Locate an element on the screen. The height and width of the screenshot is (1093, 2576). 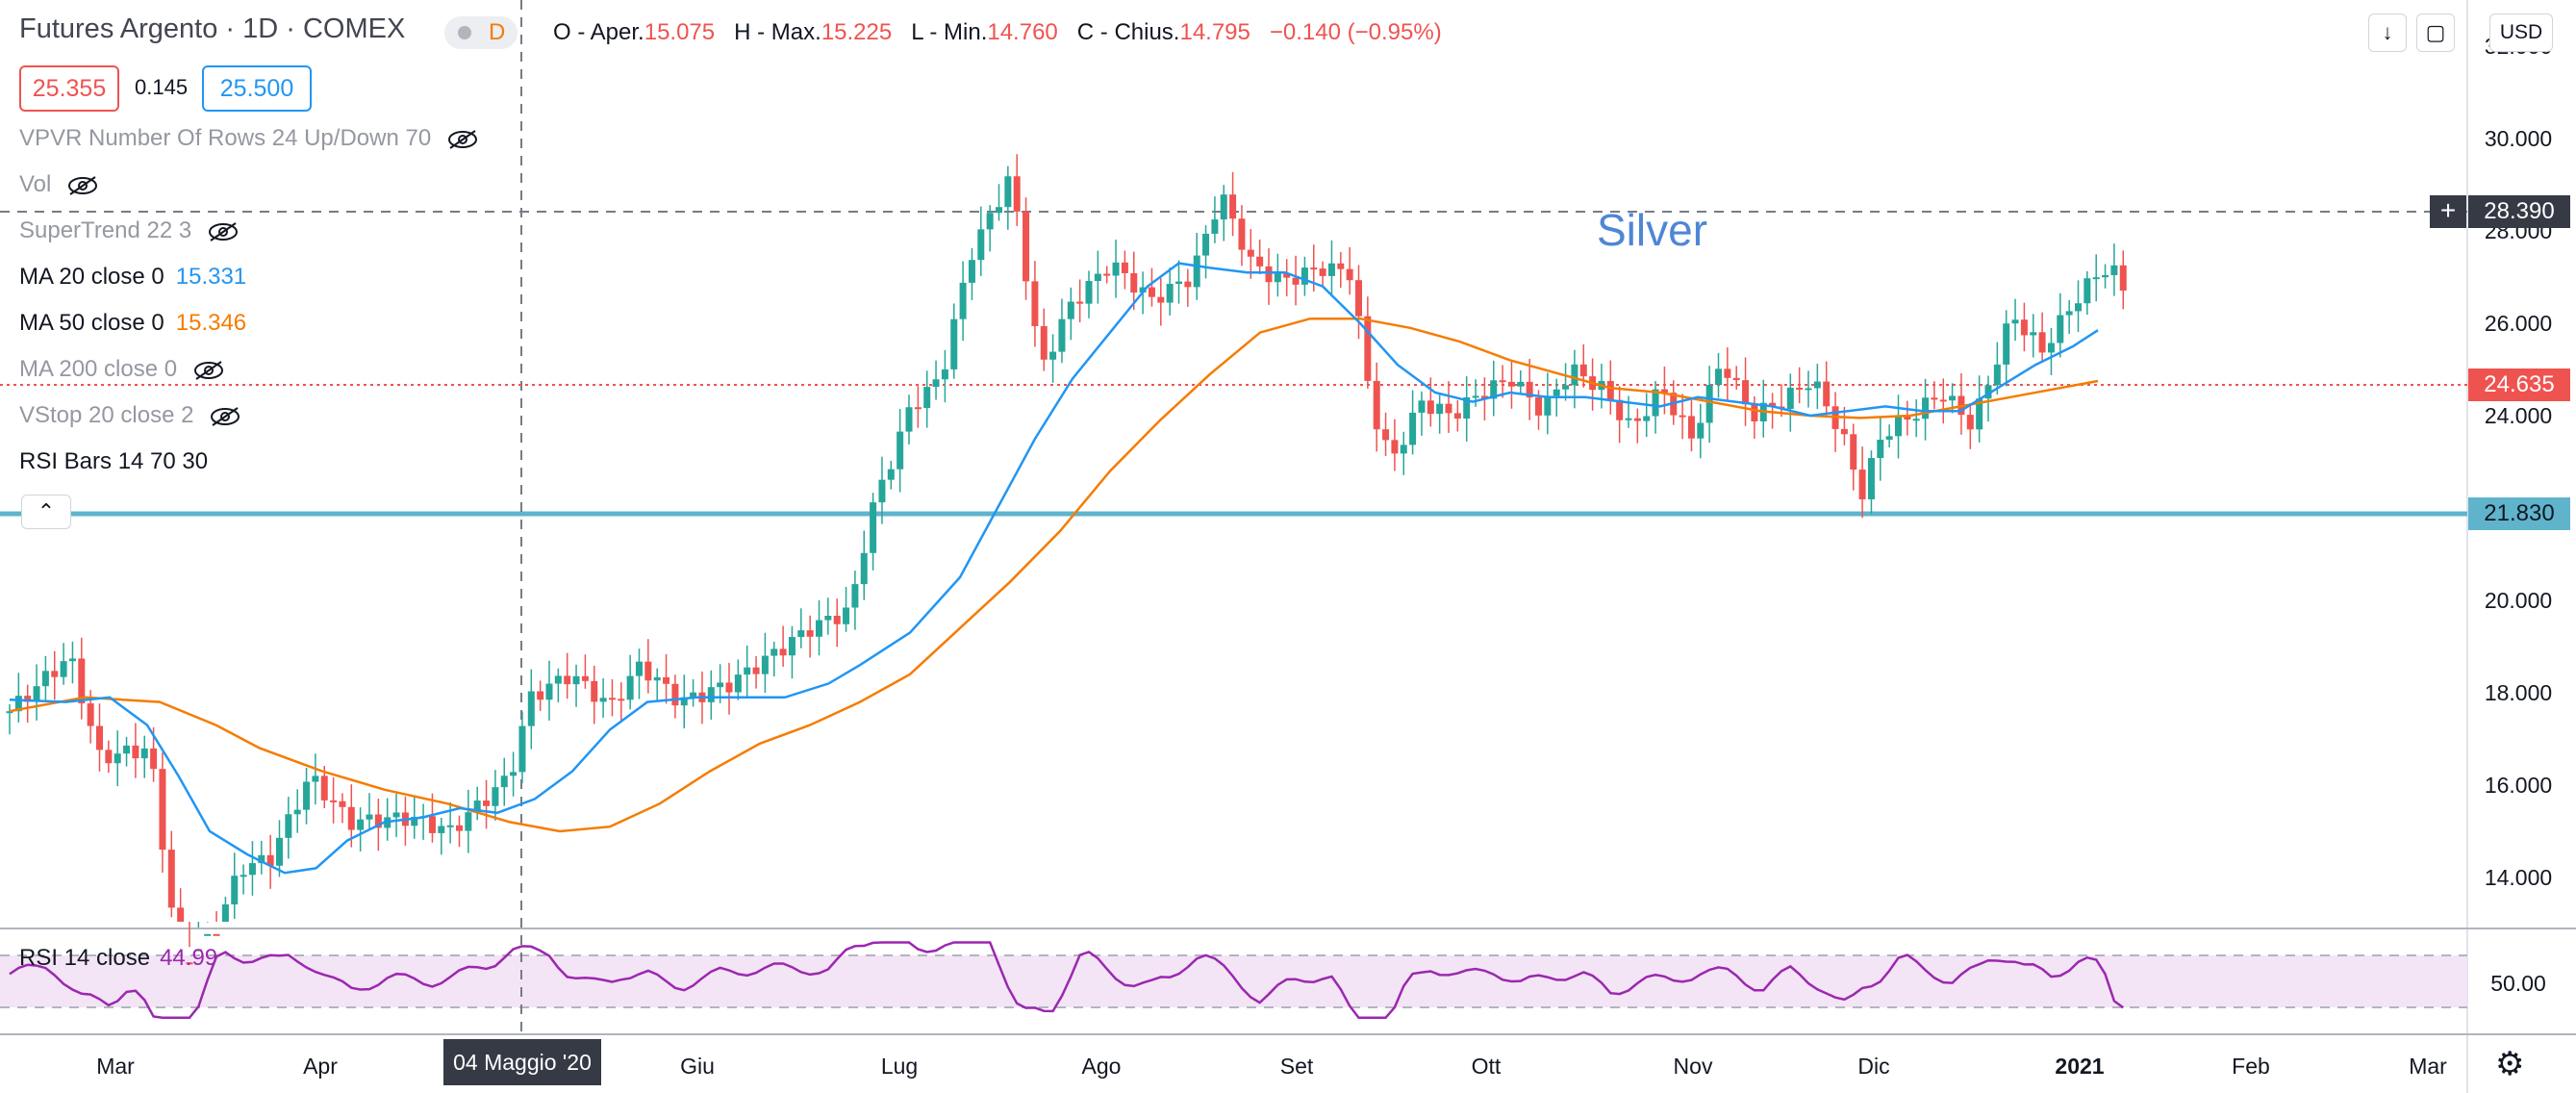
x-tick-label: Set is located at coordinates (1297, 1066).